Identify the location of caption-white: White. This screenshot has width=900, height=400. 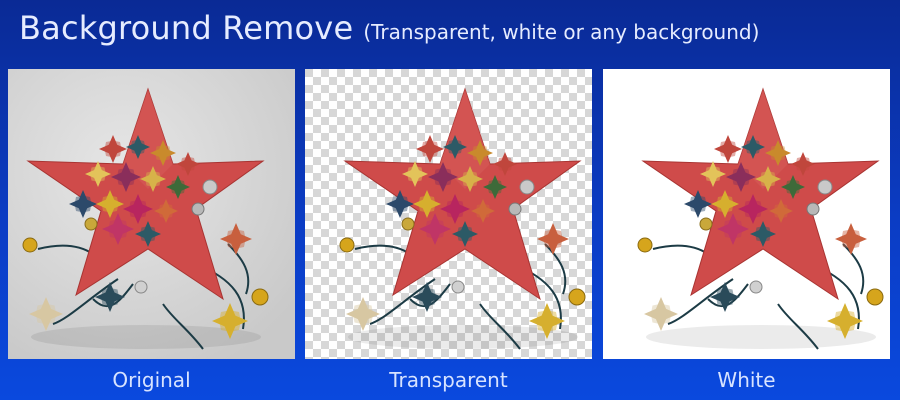
(746, 380).